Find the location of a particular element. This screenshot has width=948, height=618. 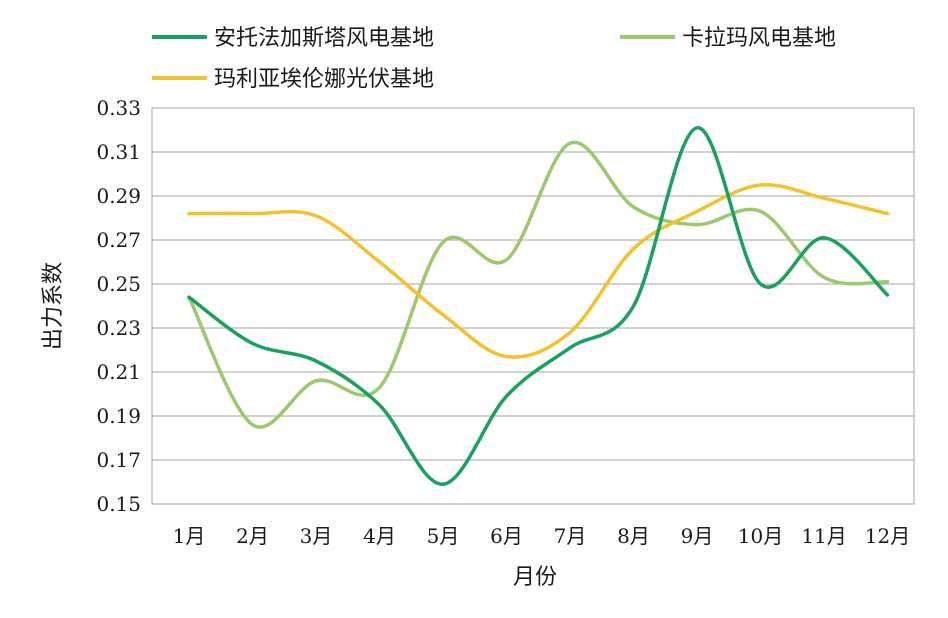

y-tick-label: 0.19 is located at coordinates (118, 416).